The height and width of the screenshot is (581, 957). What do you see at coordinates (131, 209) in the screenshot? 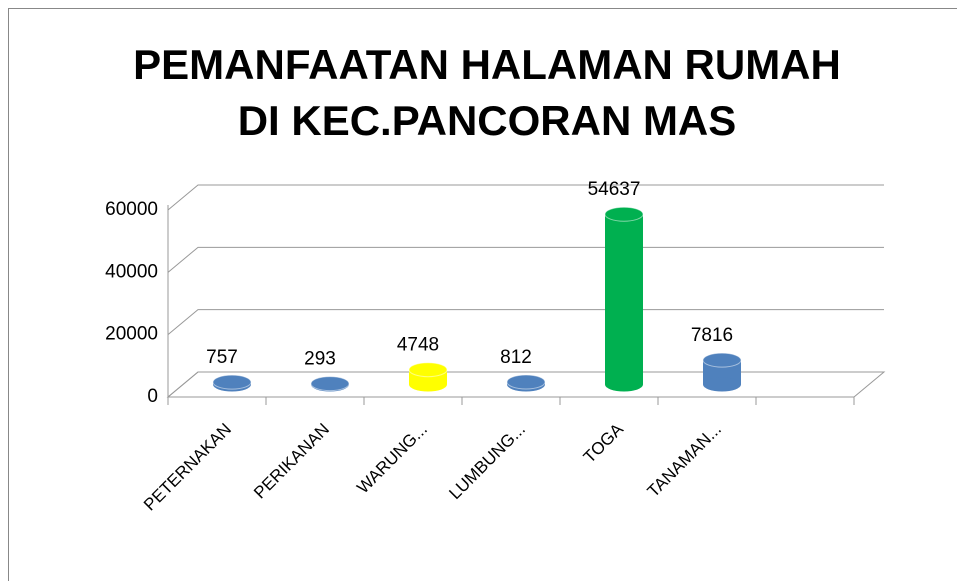
I see `y-tick-label: 60000` at bounding box center [131, 209].